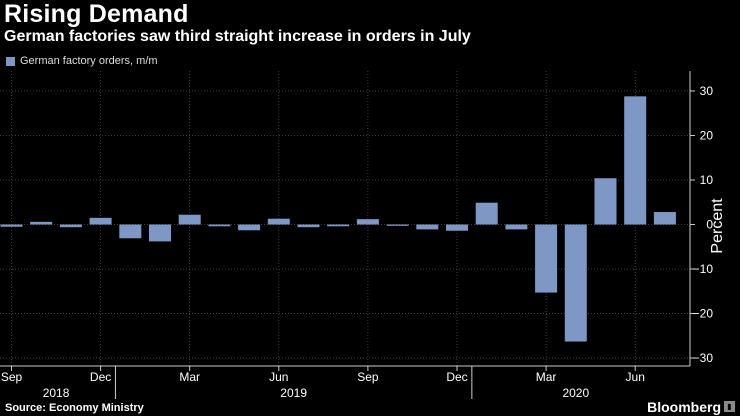  What do you see at coordinates (707, 136) in the screenshot?
I see `y-tick-label: 20` at bounding box center [707, 136].